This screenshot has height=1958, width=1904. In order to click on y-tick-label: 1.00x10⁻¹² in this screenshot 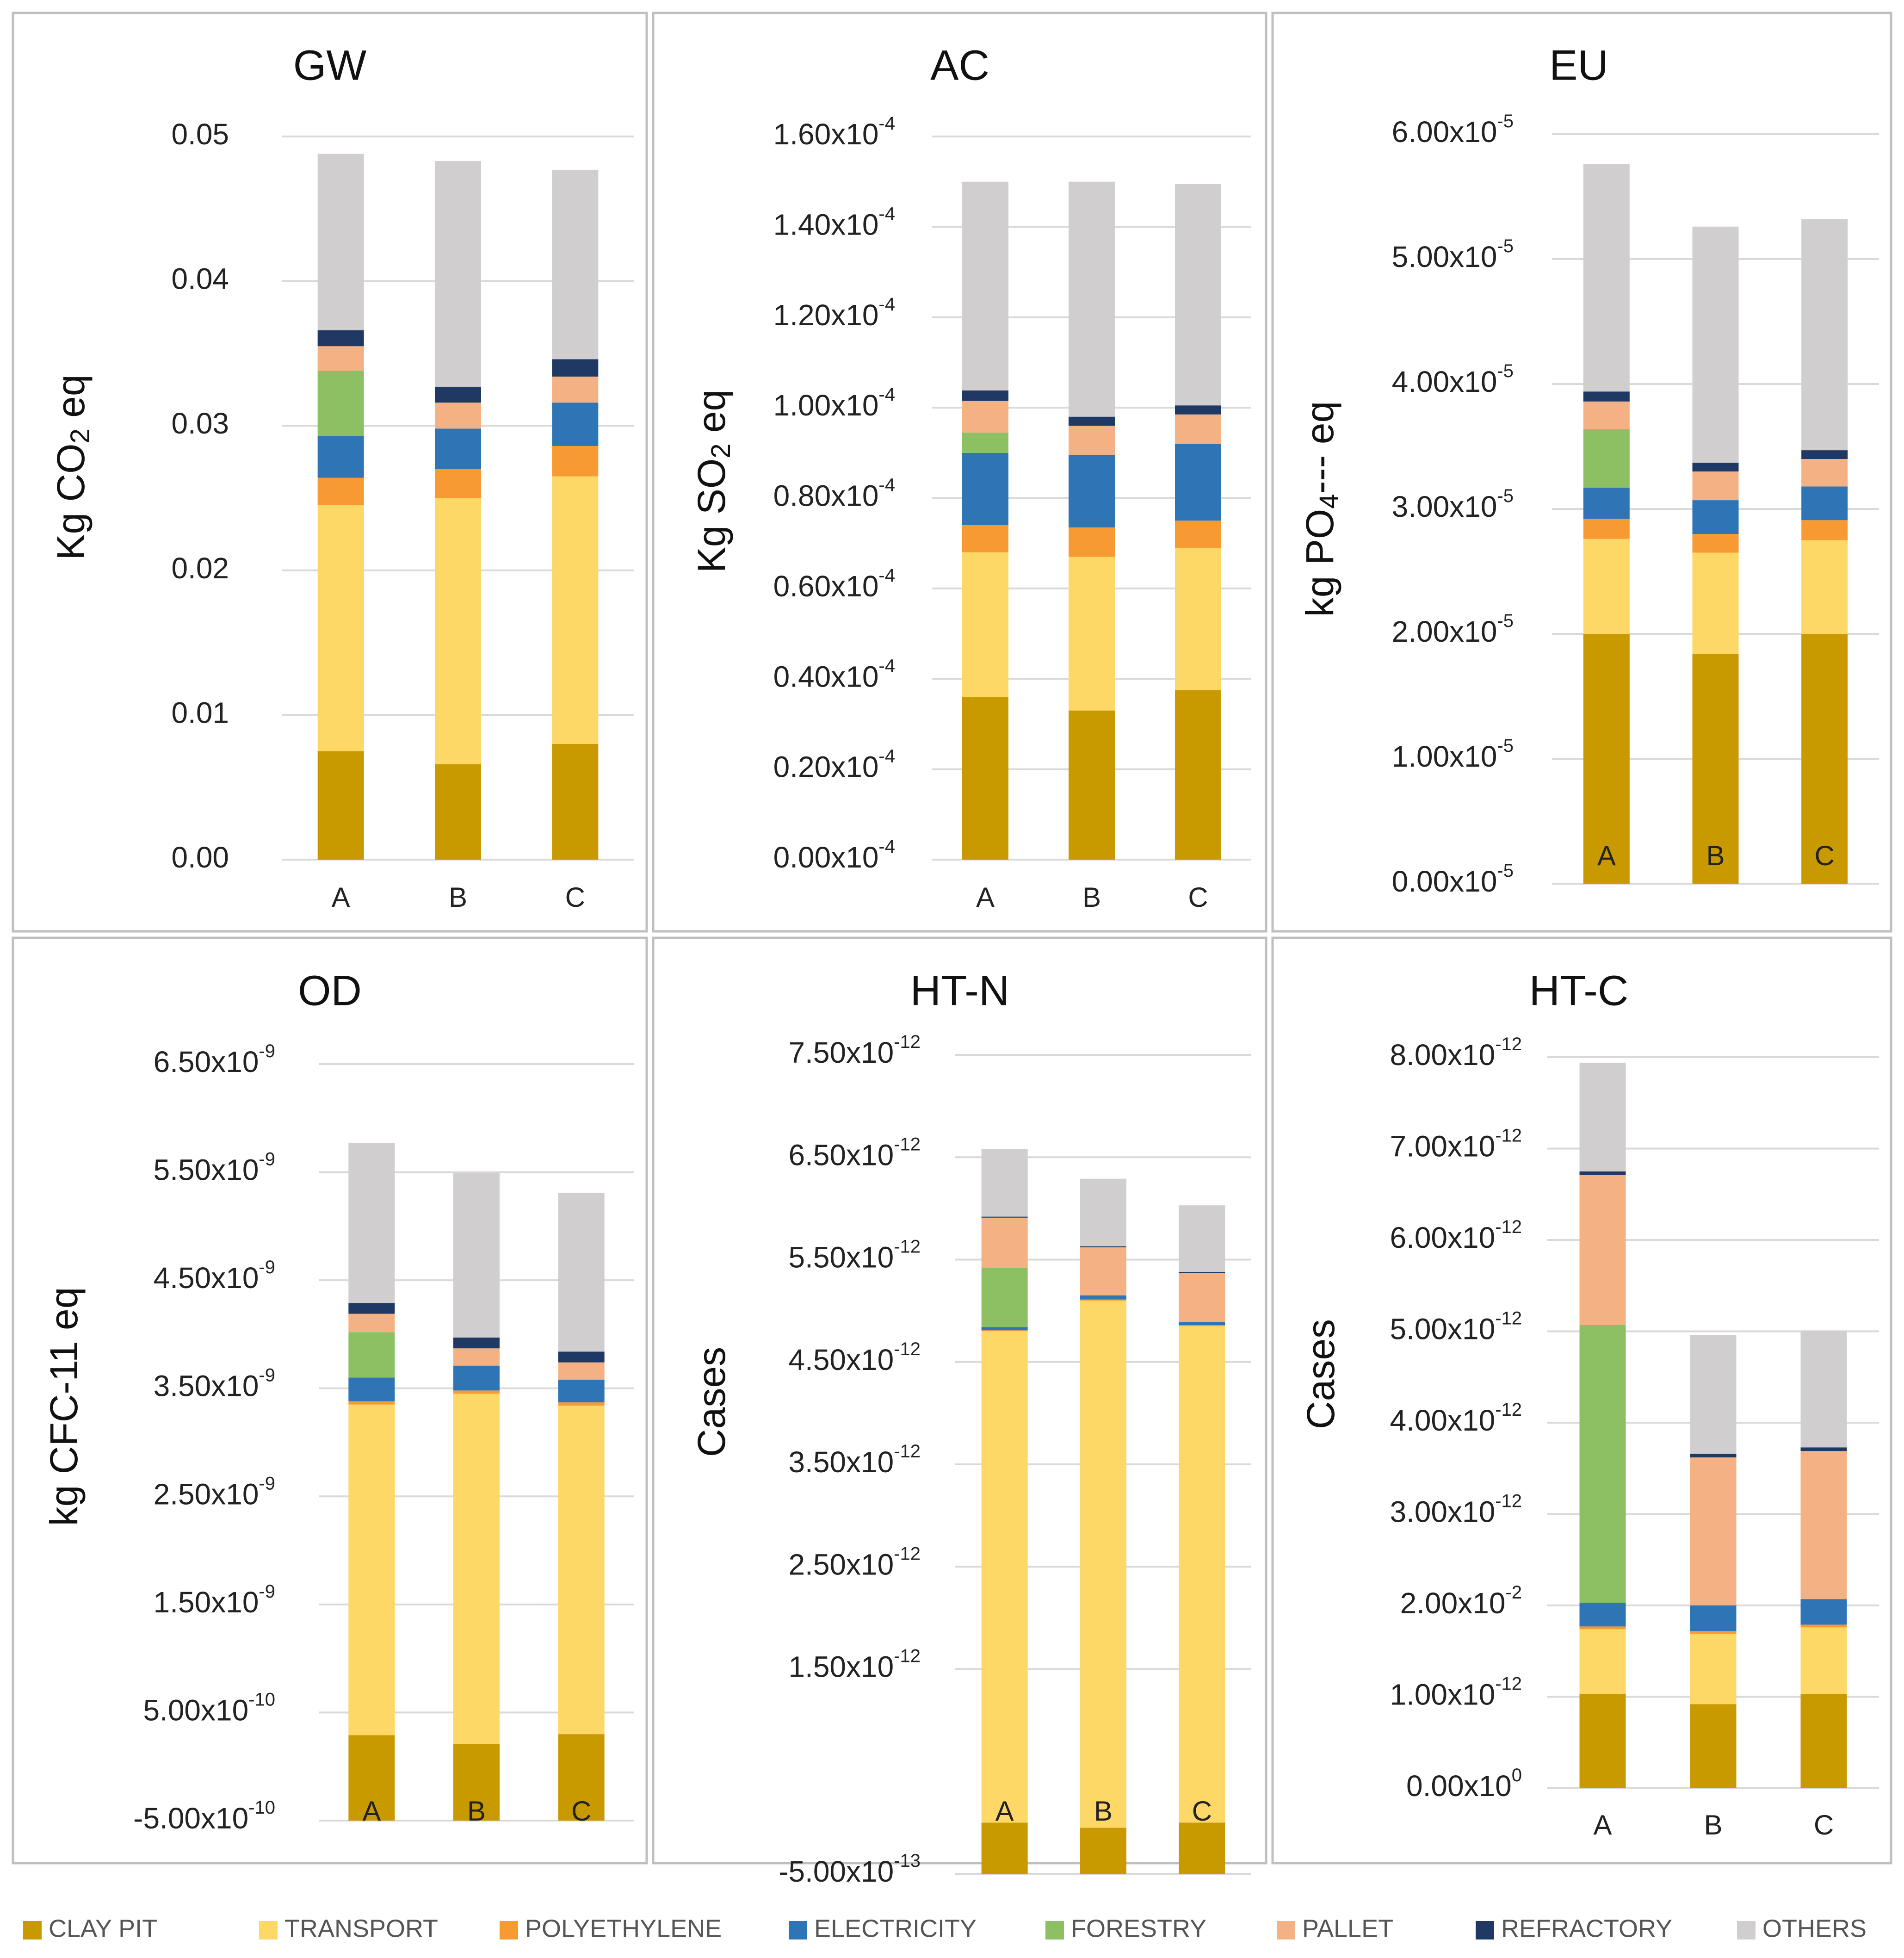, I will do `click(1456, 1692)`.